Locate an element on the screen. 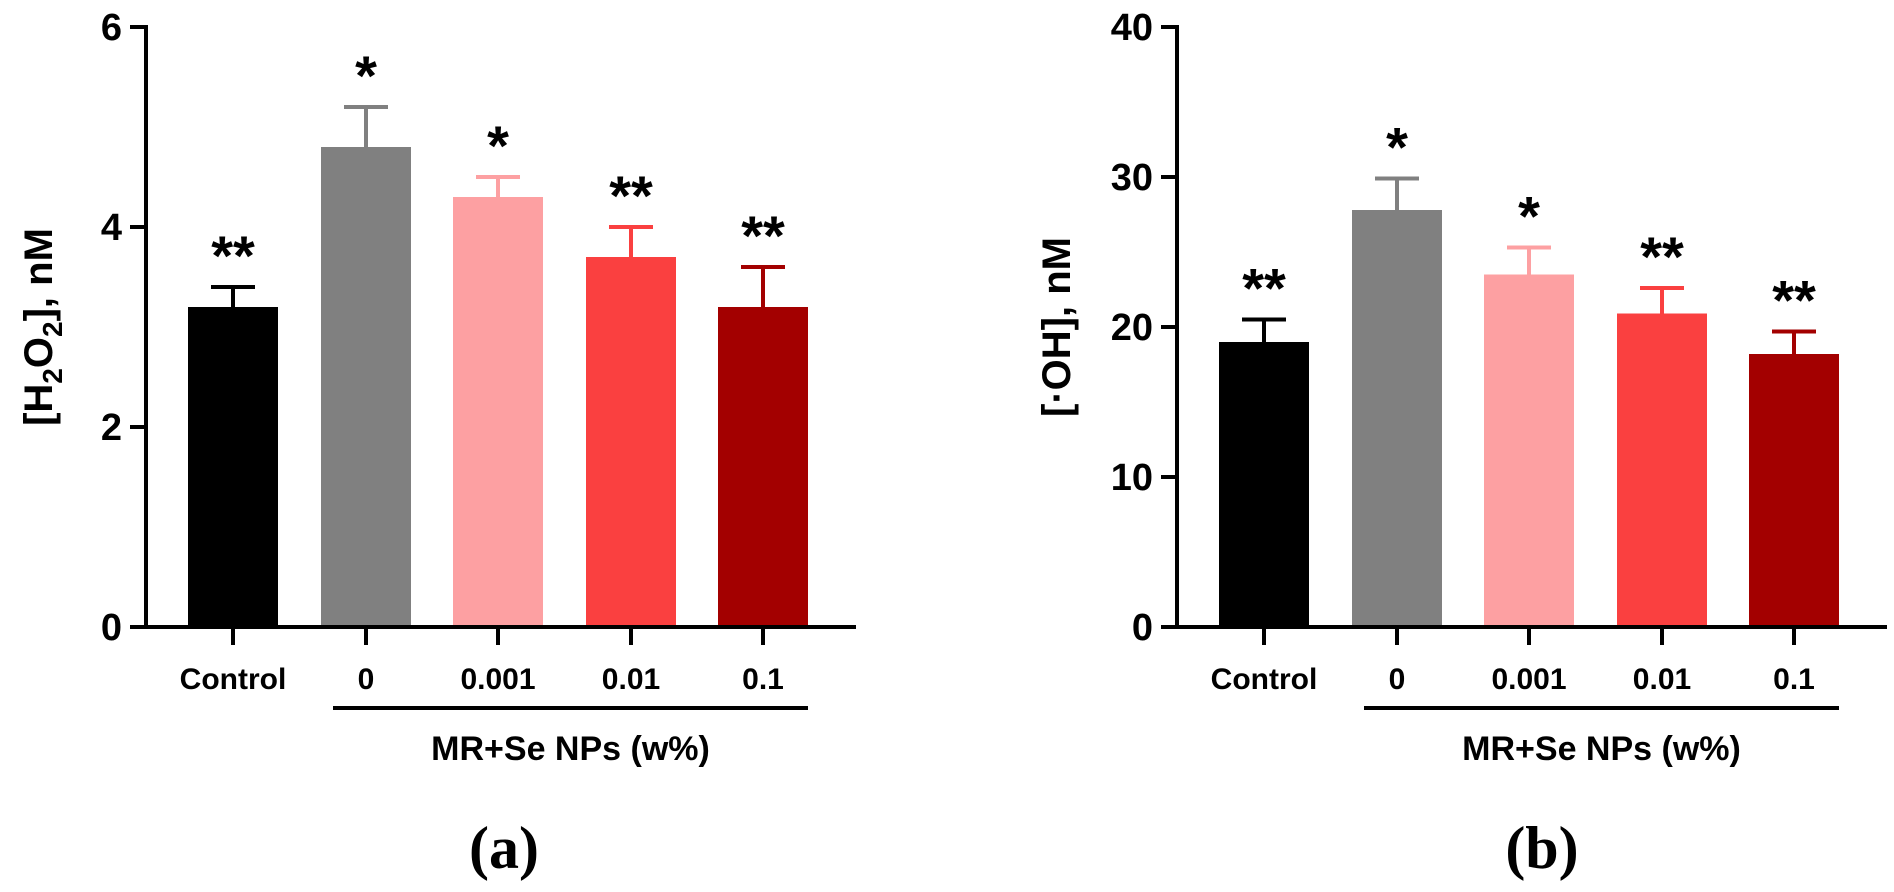 The width and height of the screenshot is (1894, 892). y-tick-label: 6 is located at coordinates (111, 28).